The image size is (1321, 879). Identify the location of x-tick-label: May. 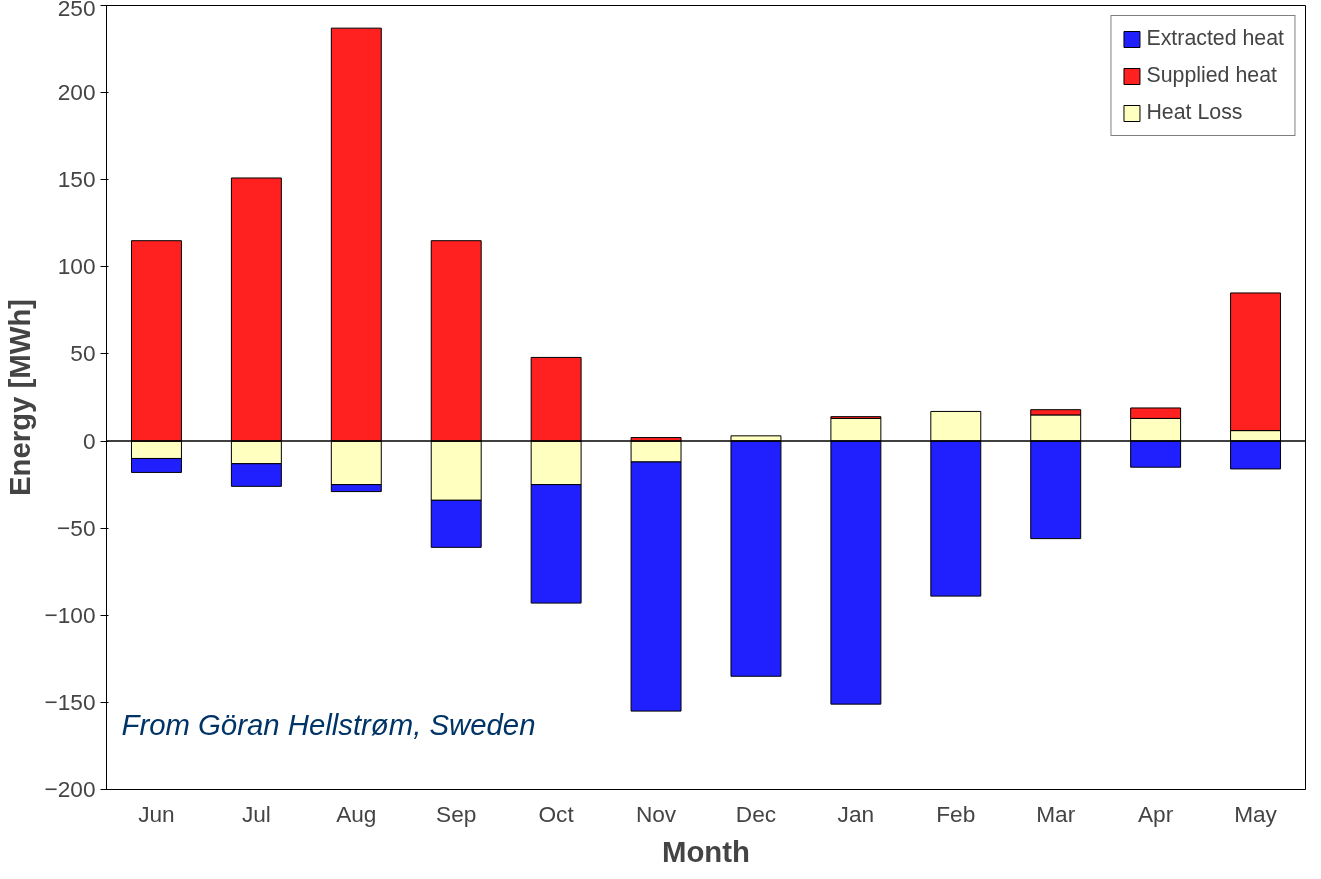
(1256, 813).